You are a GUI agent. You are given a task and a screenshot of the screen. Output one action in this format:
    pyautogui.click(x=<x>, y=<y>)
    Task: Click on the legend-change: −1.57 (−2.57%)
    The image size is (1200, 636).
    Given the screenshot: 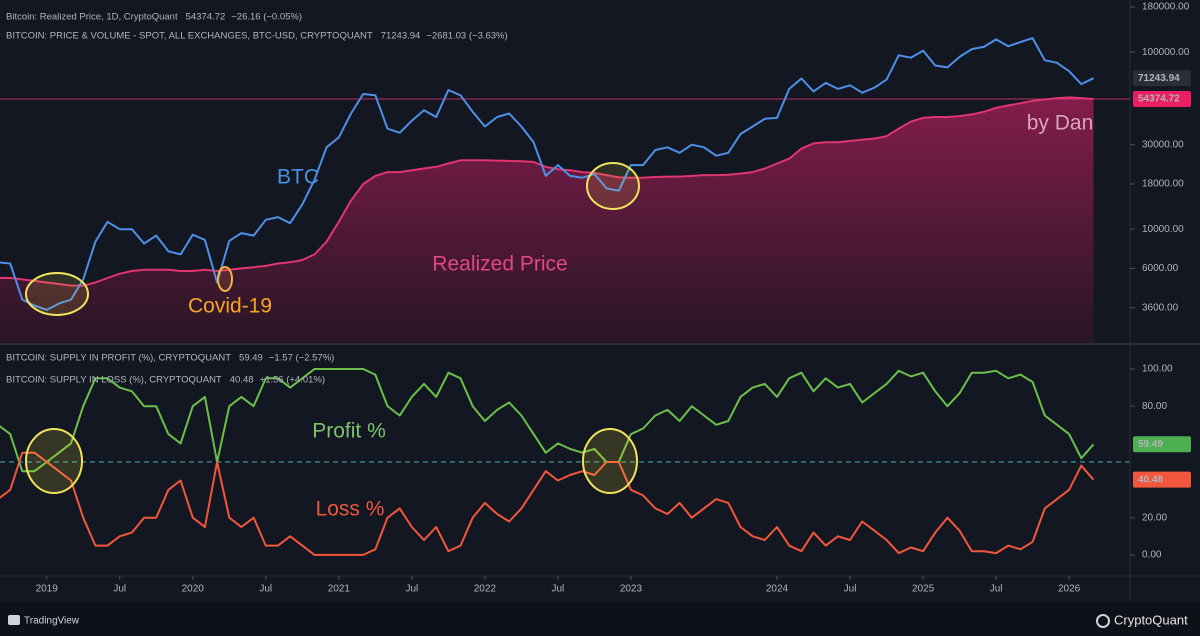 What is the action you would take?
    pyautogui.click(x=302, y=358)
    